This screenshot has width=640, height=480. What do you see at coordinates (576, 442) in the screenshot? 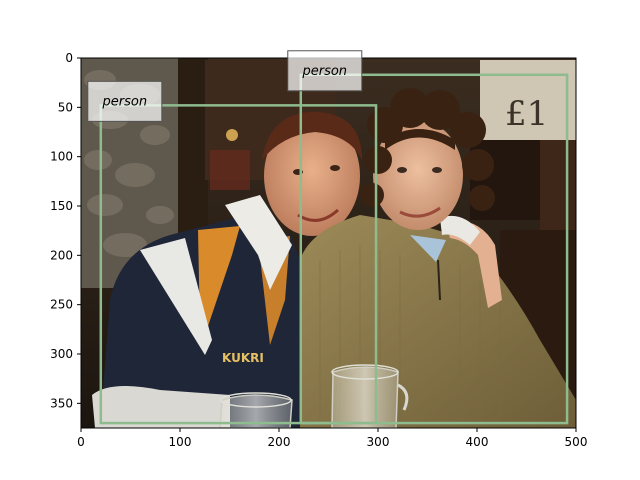
I see `x-tick-label: 500` at bounding box center [576, 442].